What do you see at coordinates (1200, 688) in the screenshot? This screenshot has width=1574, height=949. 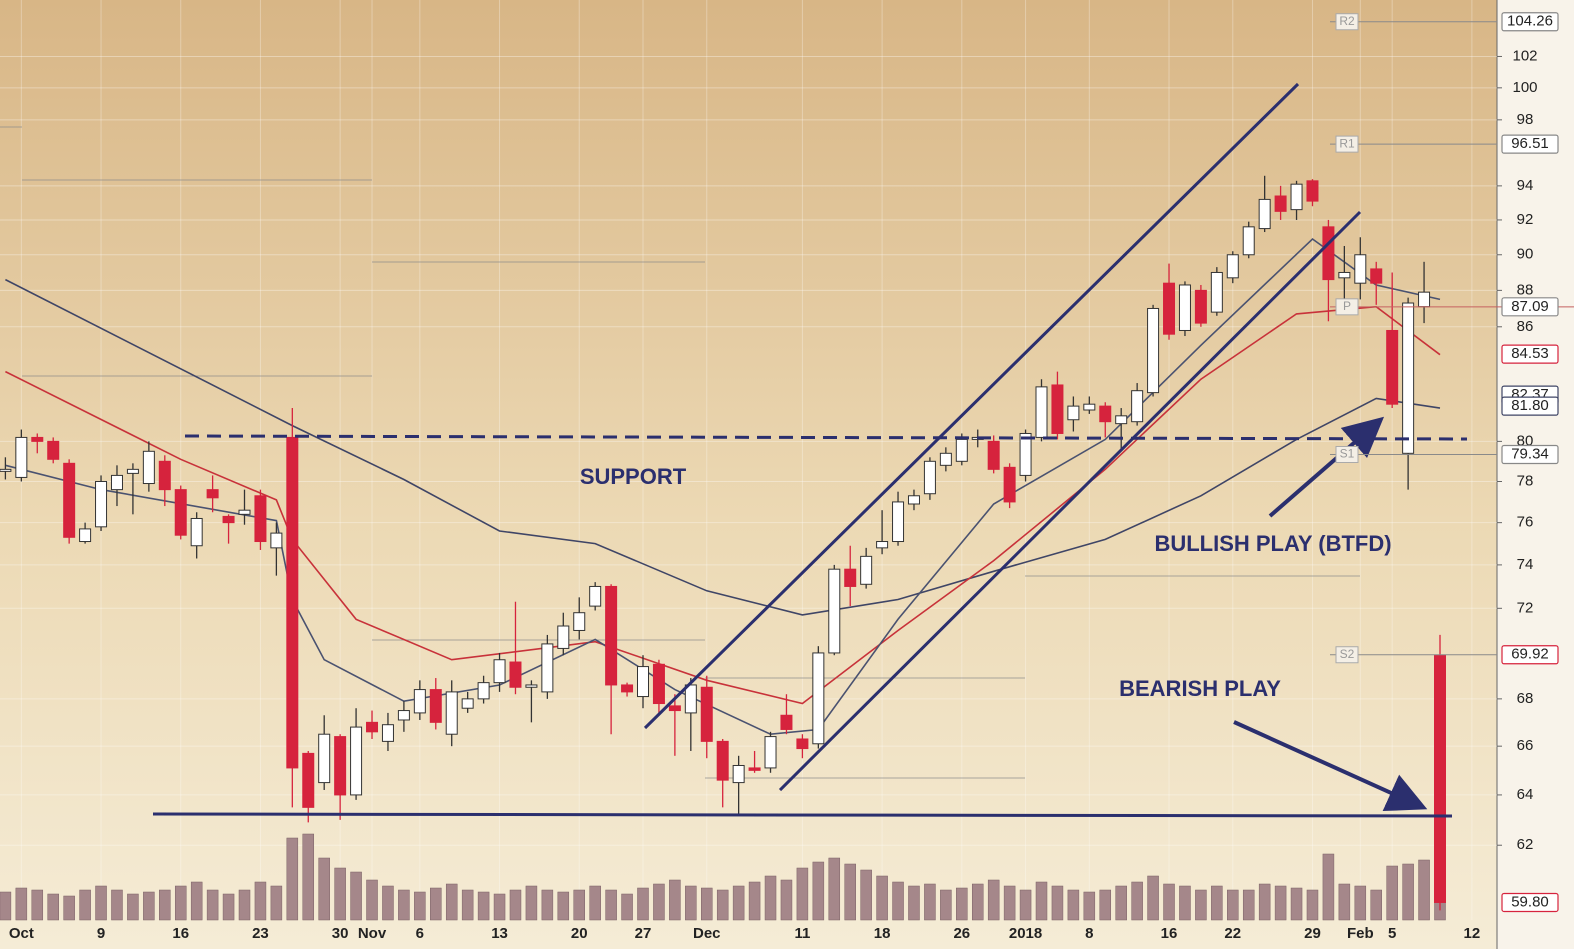 I see `annotation: BEARISH PLAY` at bounding box center [1200, 688].